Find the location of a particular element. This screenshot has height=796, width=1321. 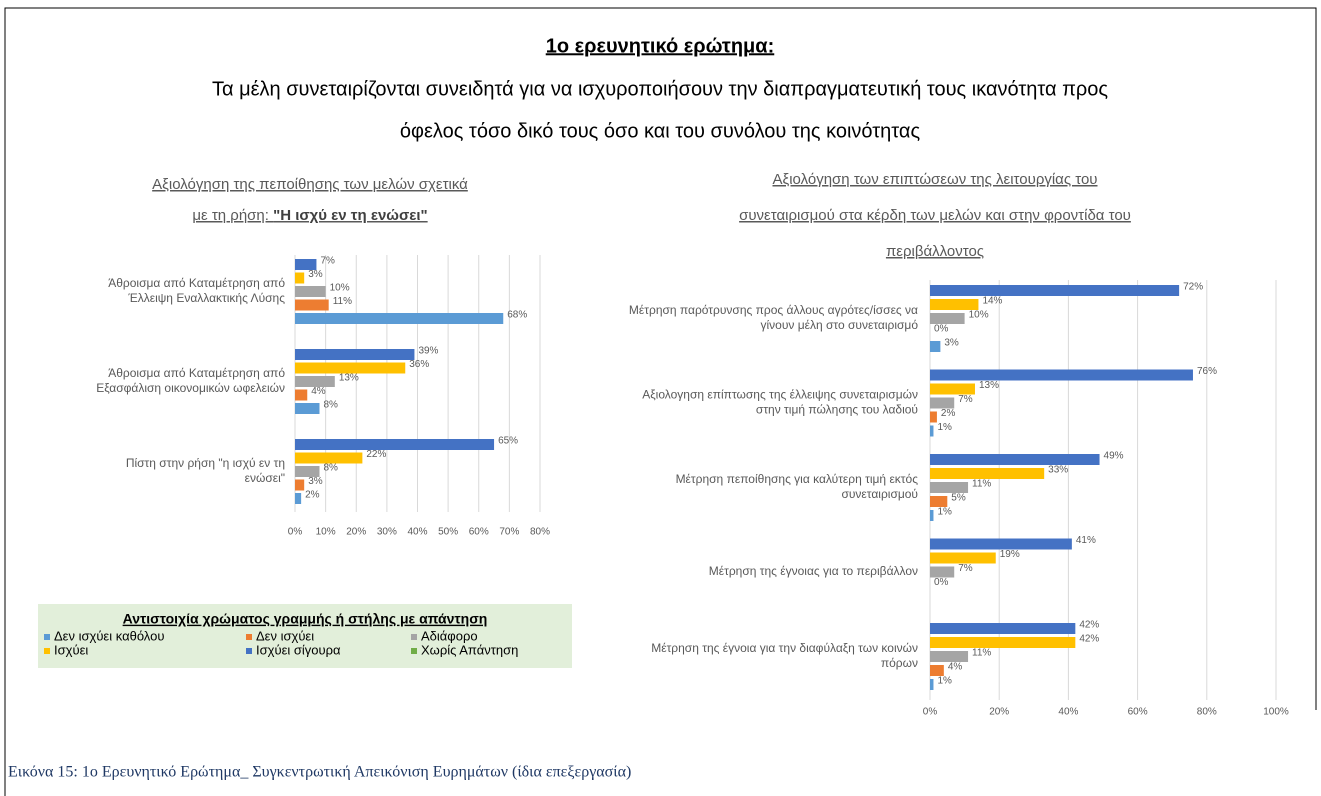

category-label: Έλλειψη Εναλλακτικής Λύσης is located at coordinates (206, 298).